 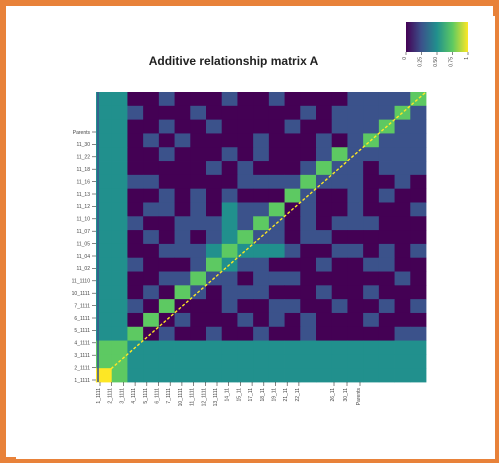 What do you see at coordinates (122, 396) in the screenshot?
I see `x-tick-label: 3_1111` at bounding box center [122, 396].